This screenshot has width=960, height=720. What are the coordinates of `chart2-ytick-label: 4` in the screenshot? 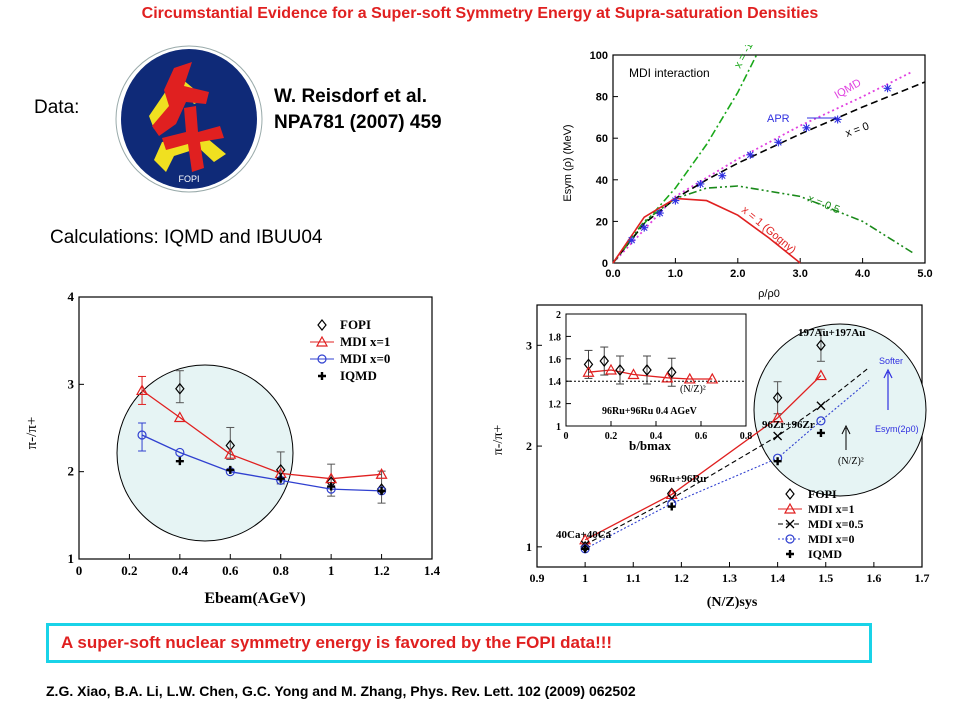 It's located at (71, 296).